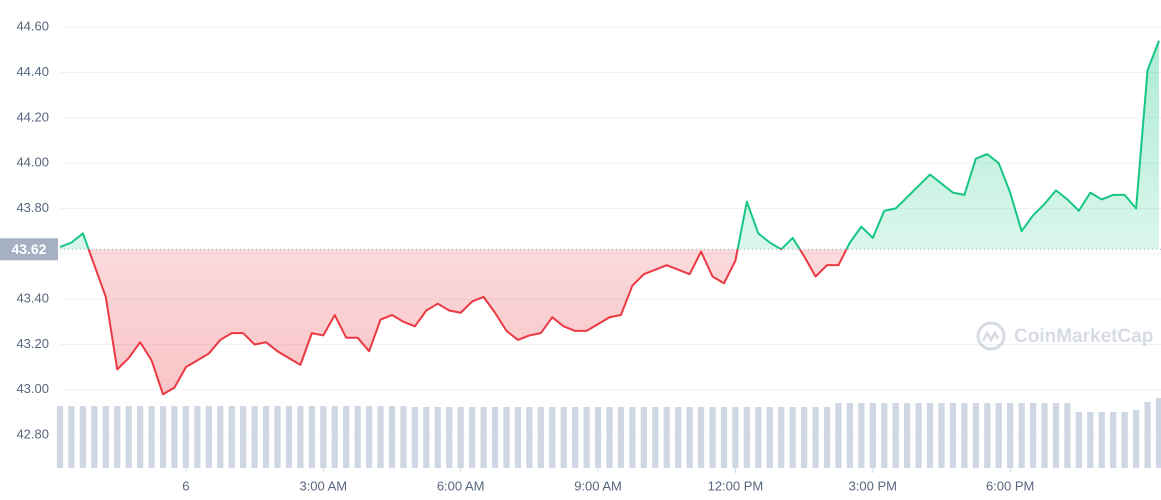 The width and height of the screenshot is (1161, 500). Describe the element at coordinates (32, 298) in the screenshot. I see `y-tick-label: 43.40` at that location.